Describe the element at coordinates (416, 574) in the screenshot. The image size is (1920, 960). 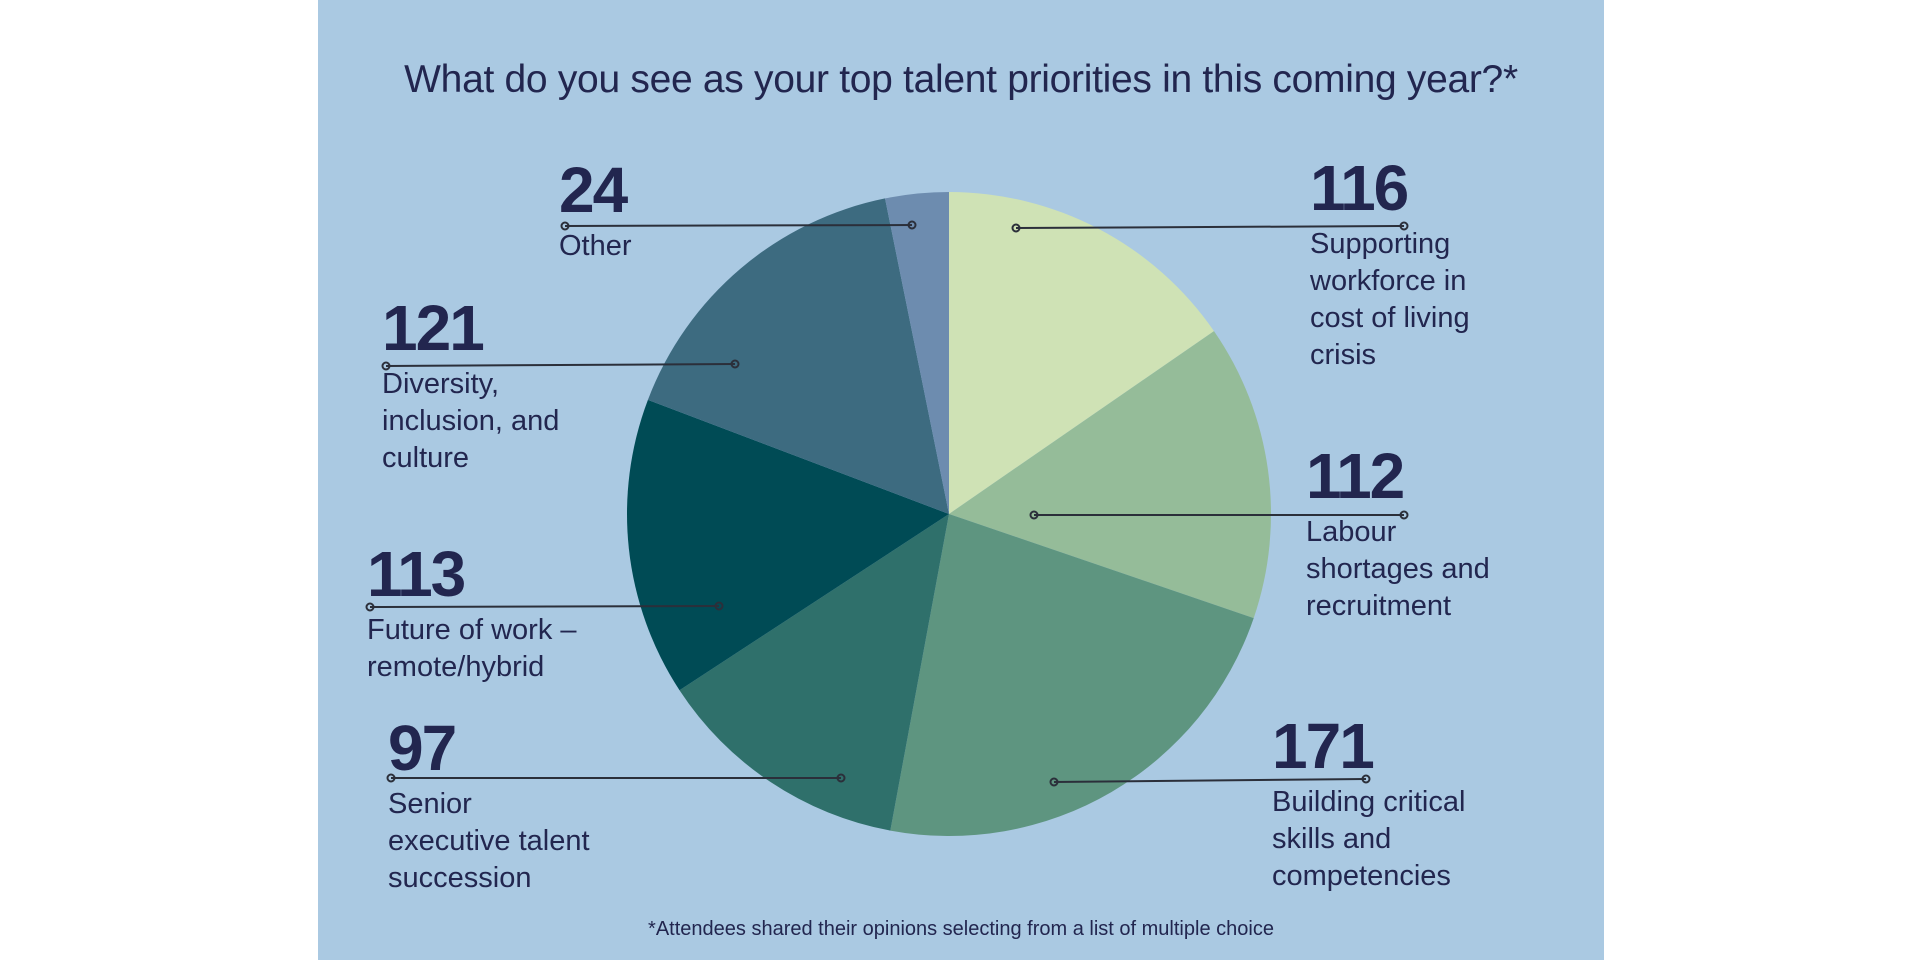
I see `slice-value: 113` at that location.